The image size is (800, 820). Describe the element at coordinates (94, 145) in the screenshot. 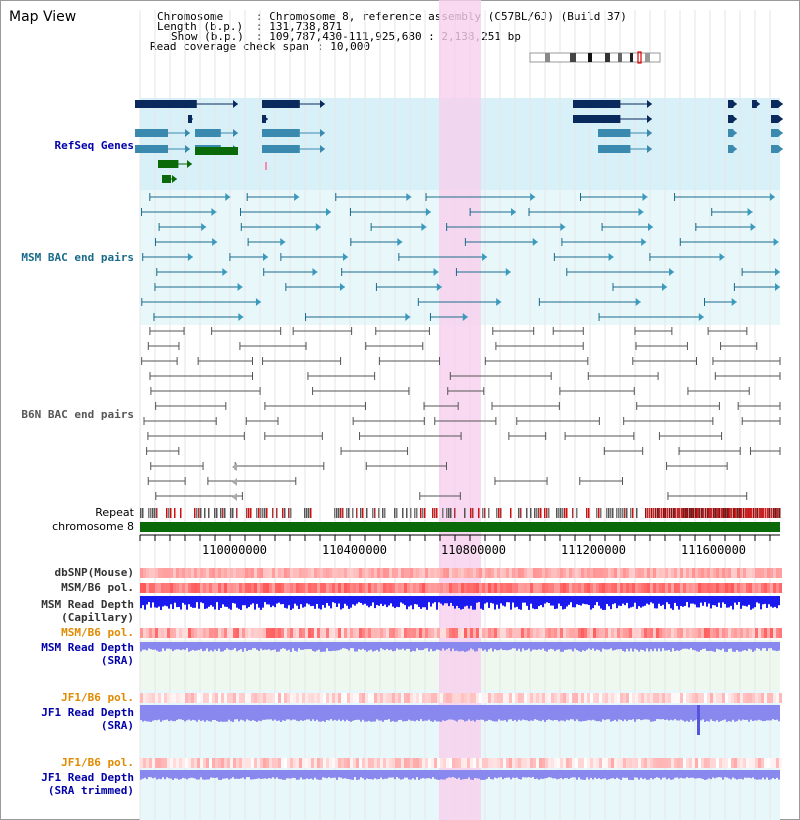

I see `track-label-refseq: RefSeq Genes` at that location.